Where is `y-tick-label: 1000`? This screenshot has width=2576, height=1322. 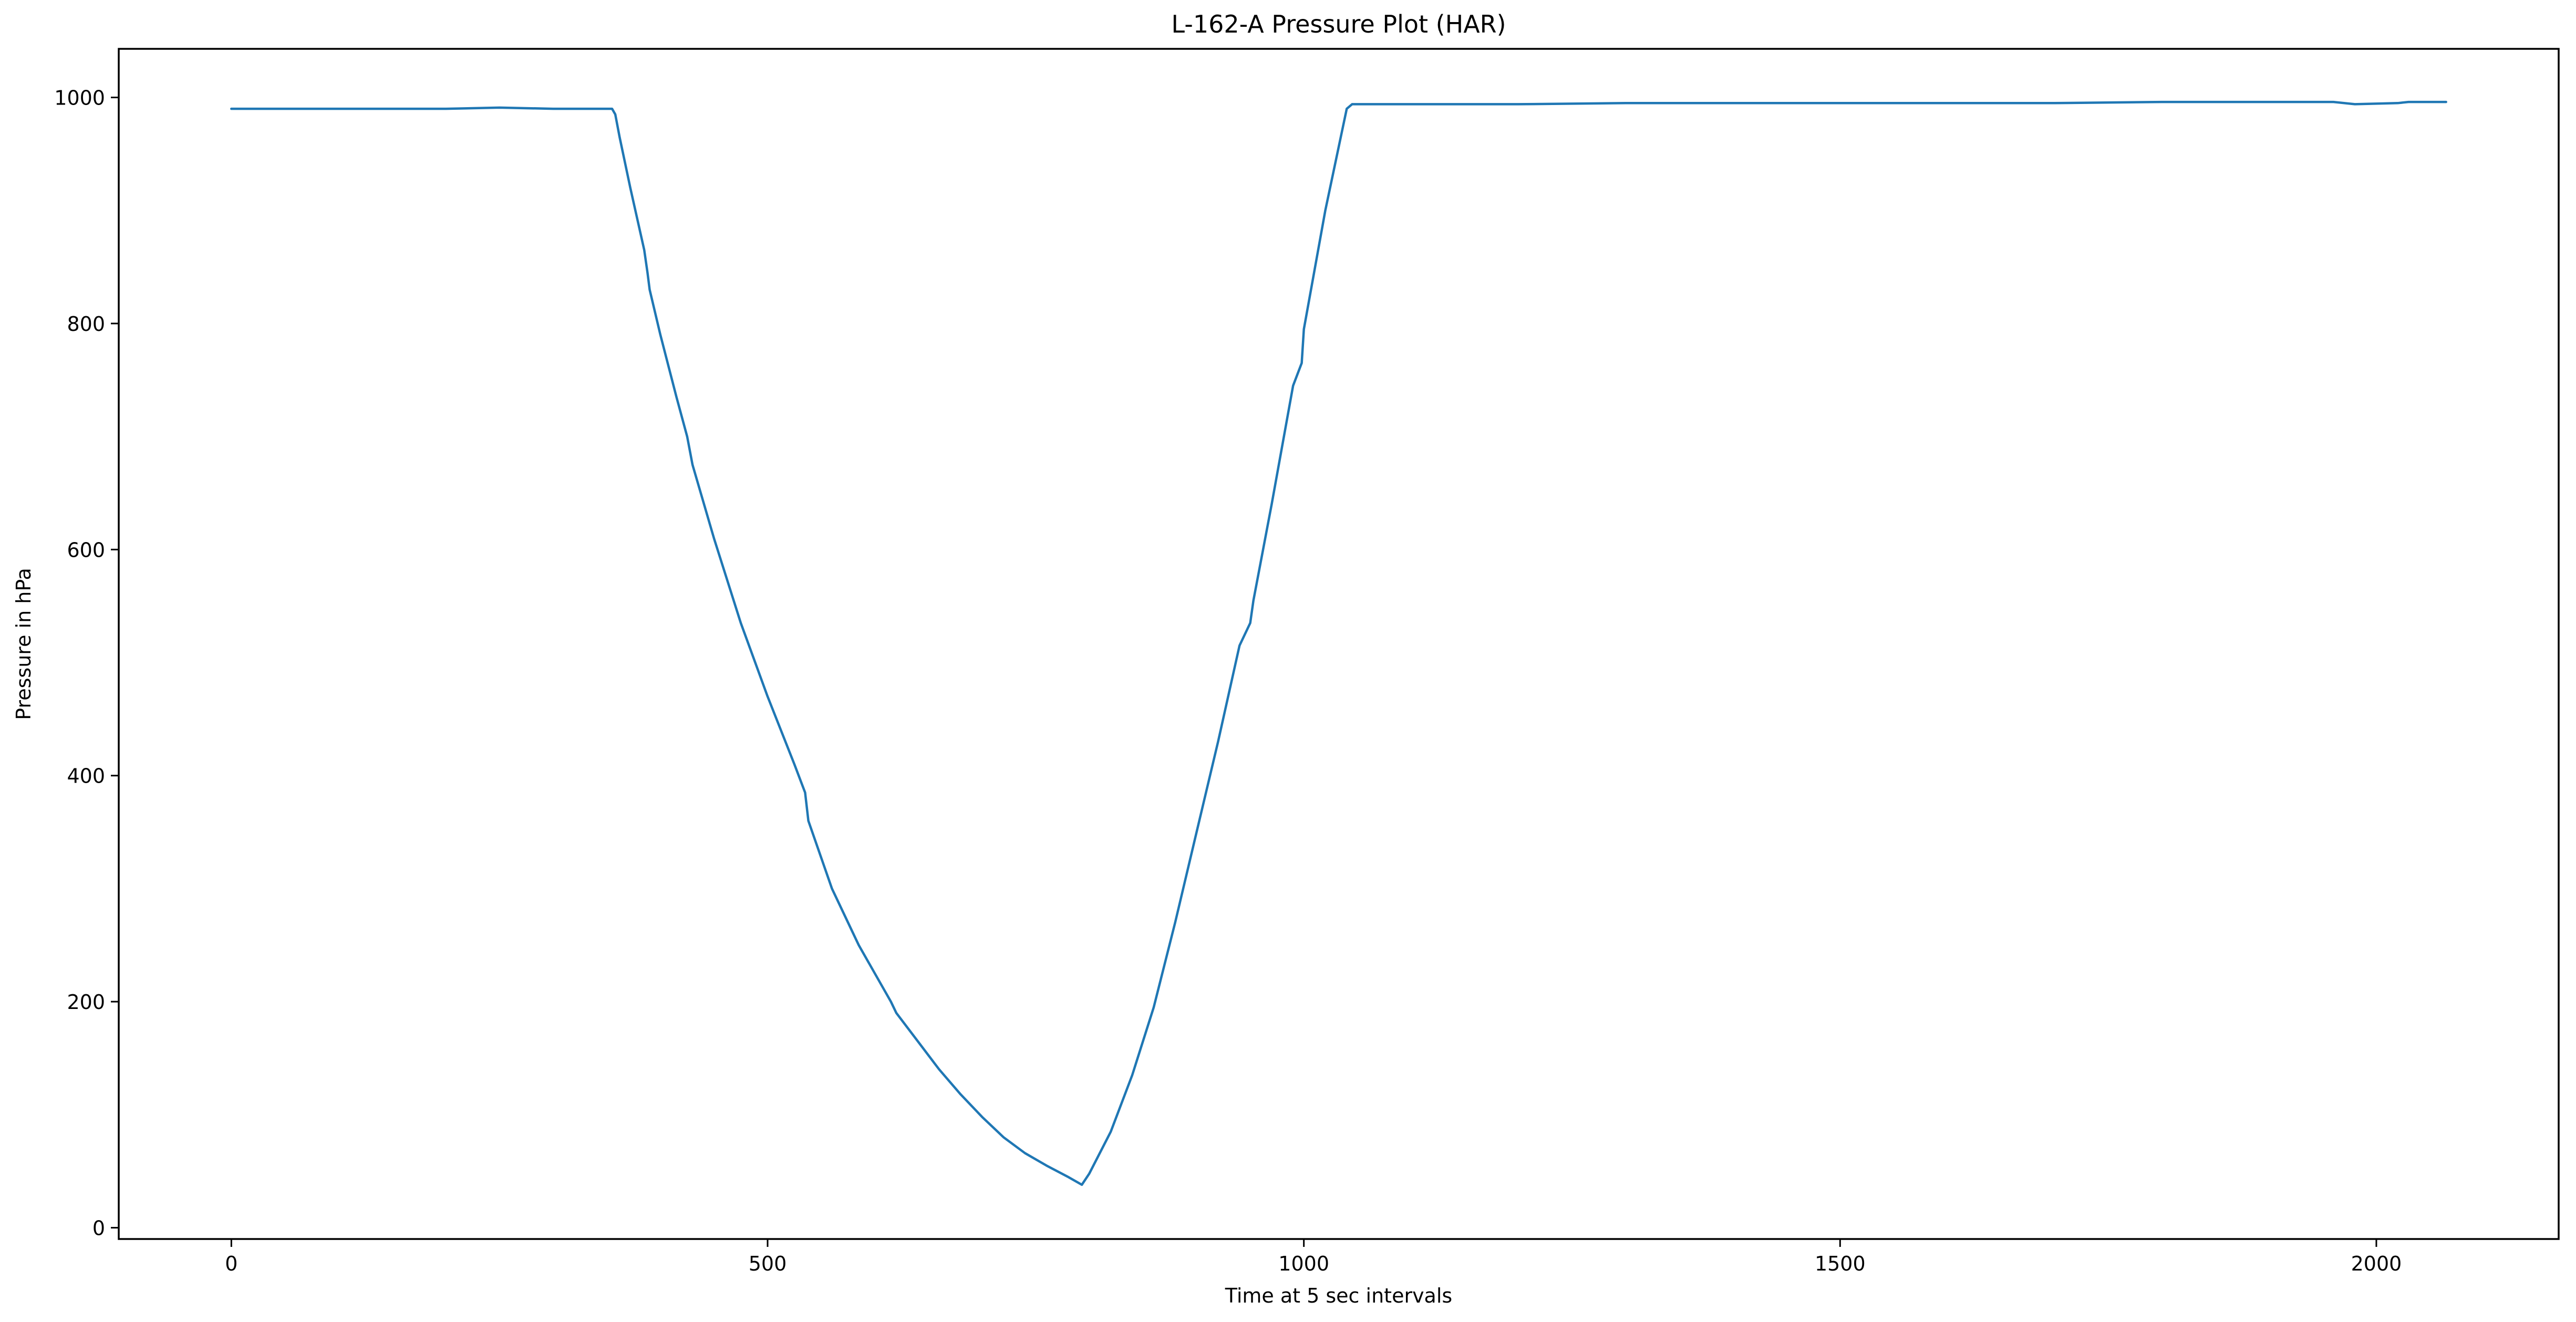
y-tick-label: 1000 is located at coordinates (79, 98).